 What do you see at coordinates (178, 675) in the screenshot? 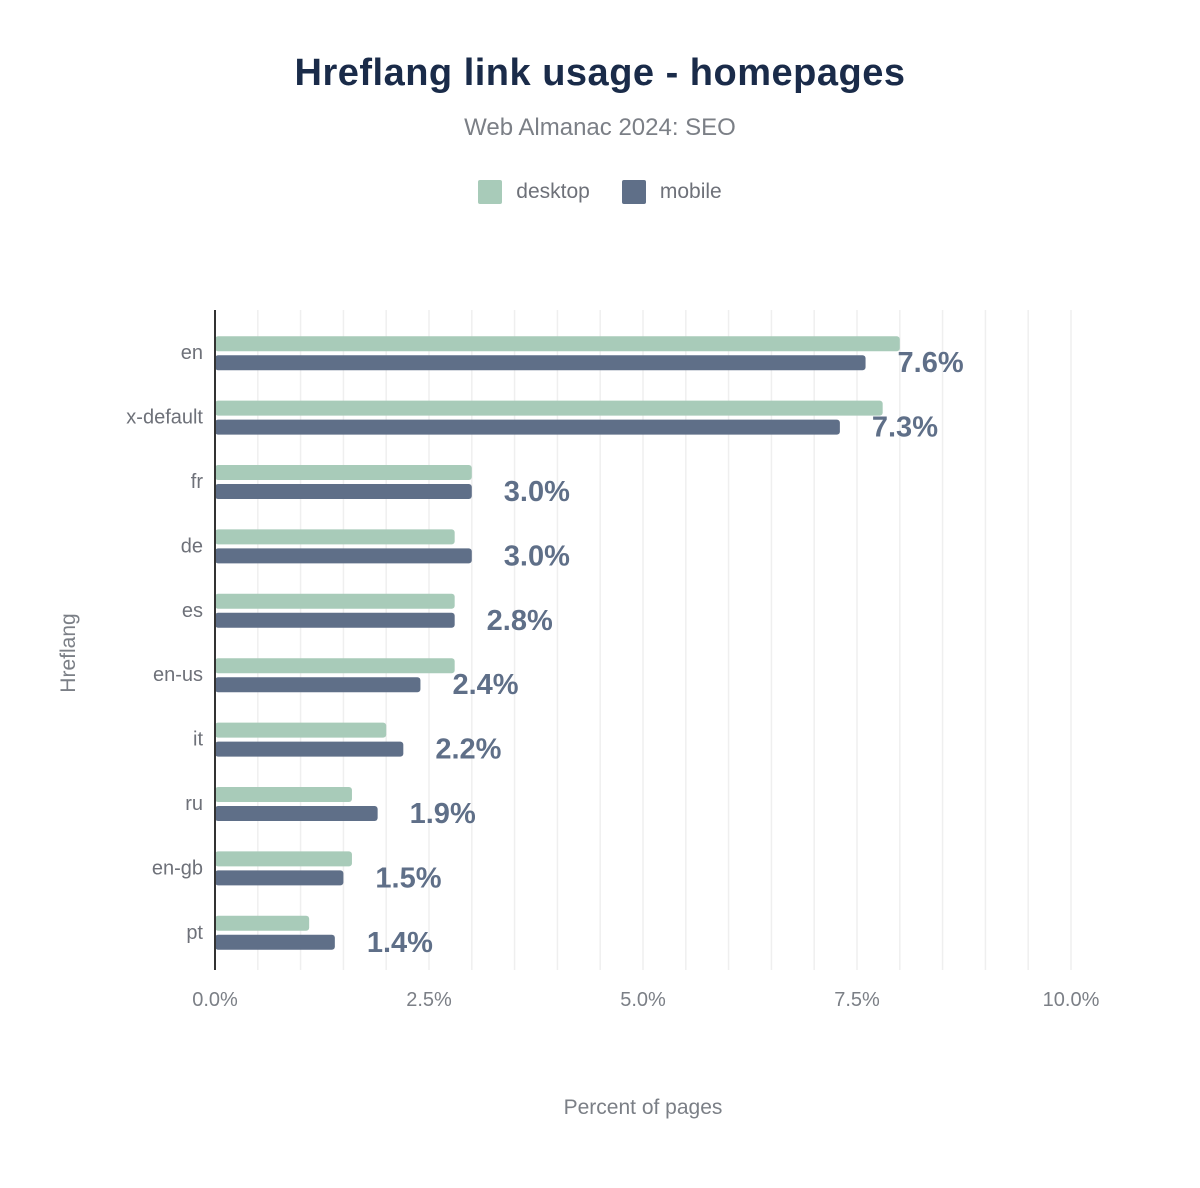
I see `y-tick-label: en-us` at bounding box center [178, 675].